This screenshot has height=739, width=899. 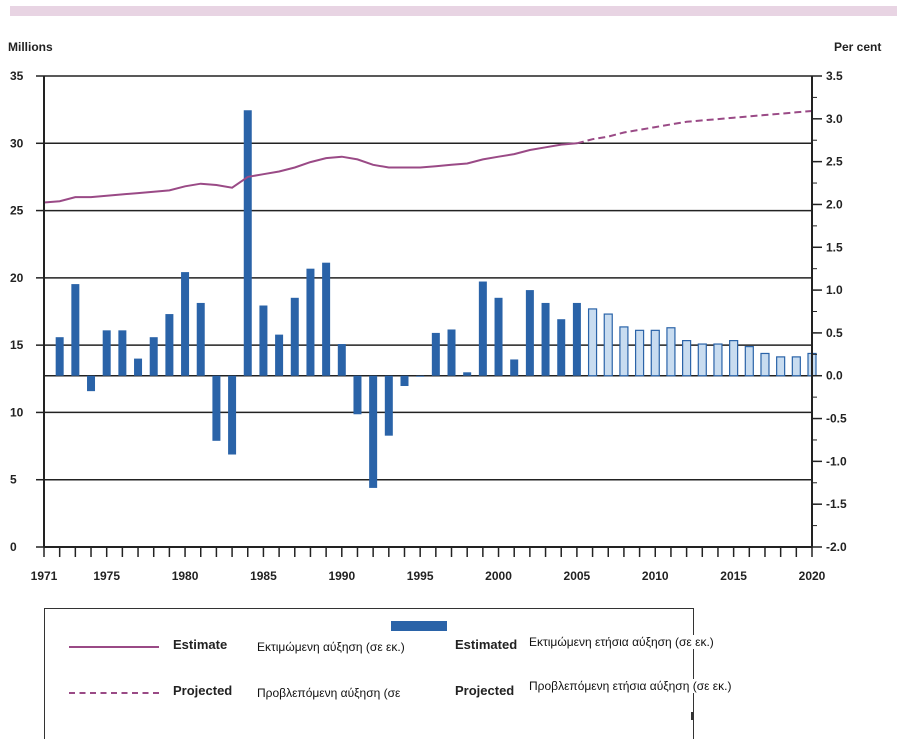 I want to click on top-accent-band, so click(x=453, y=11).